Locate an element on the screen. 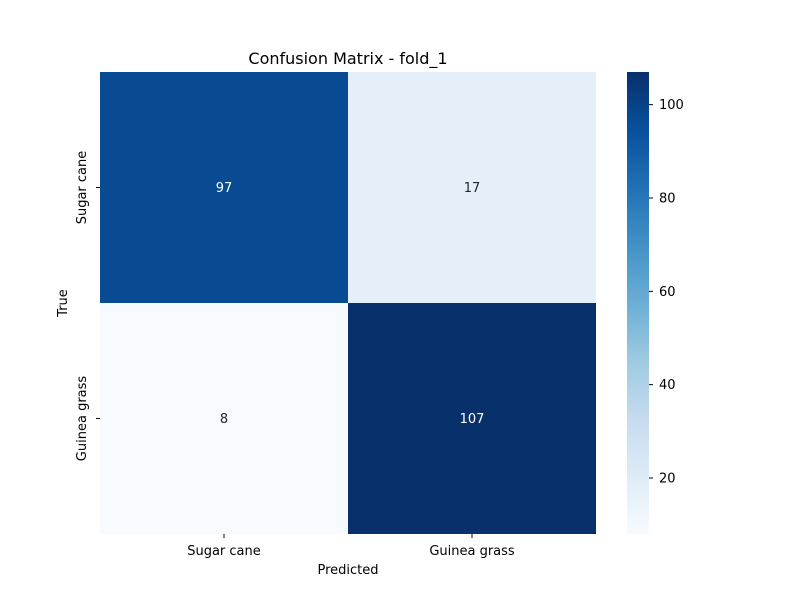  y-axis-label: True is located at coordinates (63, 303).